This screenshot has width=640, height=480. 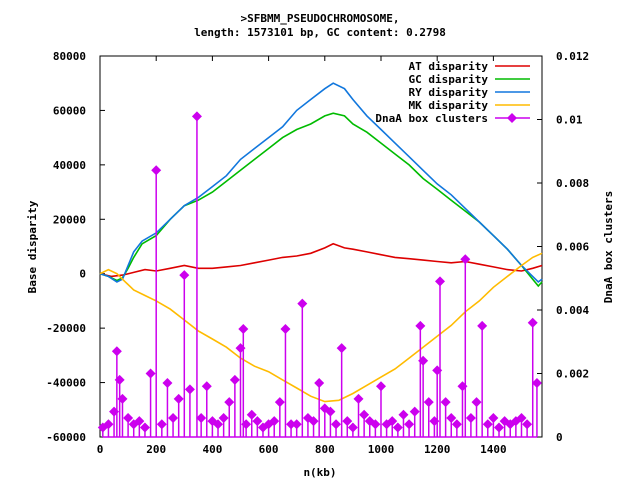 What do you see at coordinates (493, 449) in the screenshot?
I see `x-tick-label: 1400` at bounding box center [493, 449].